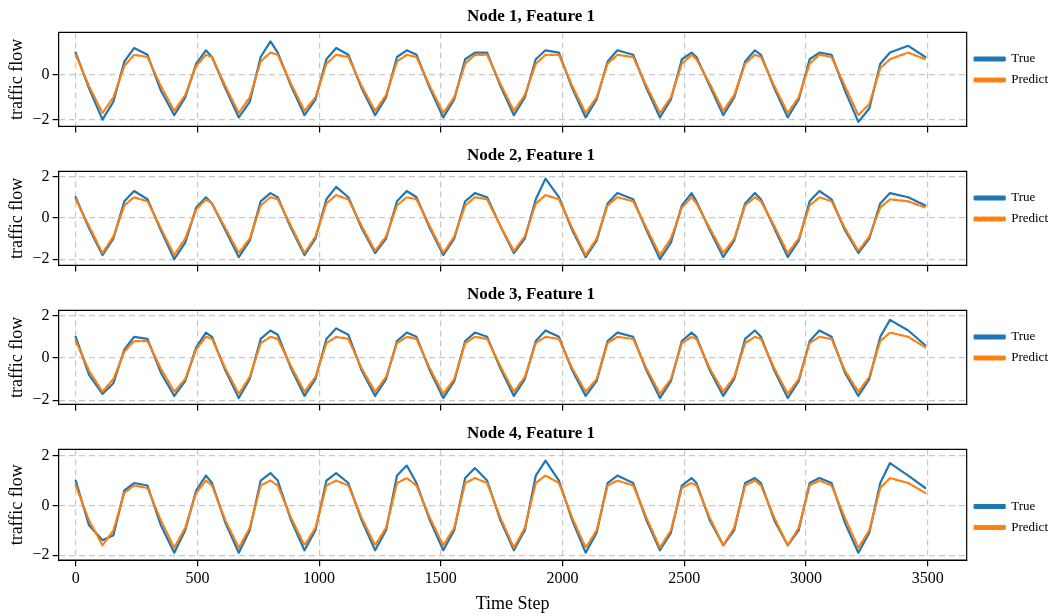  I want to click on x-tick-label: 0, so click(75, 577).